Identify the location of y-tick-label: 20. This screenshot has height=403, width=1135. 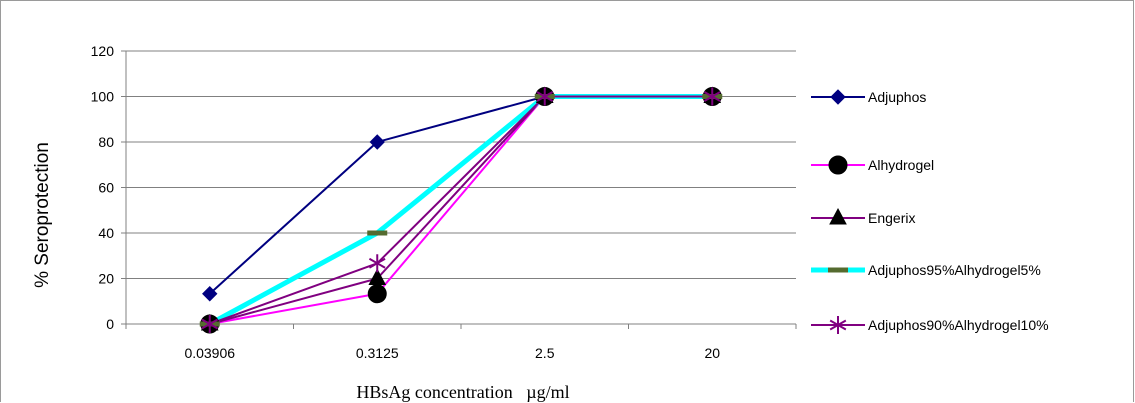
(106, 279).